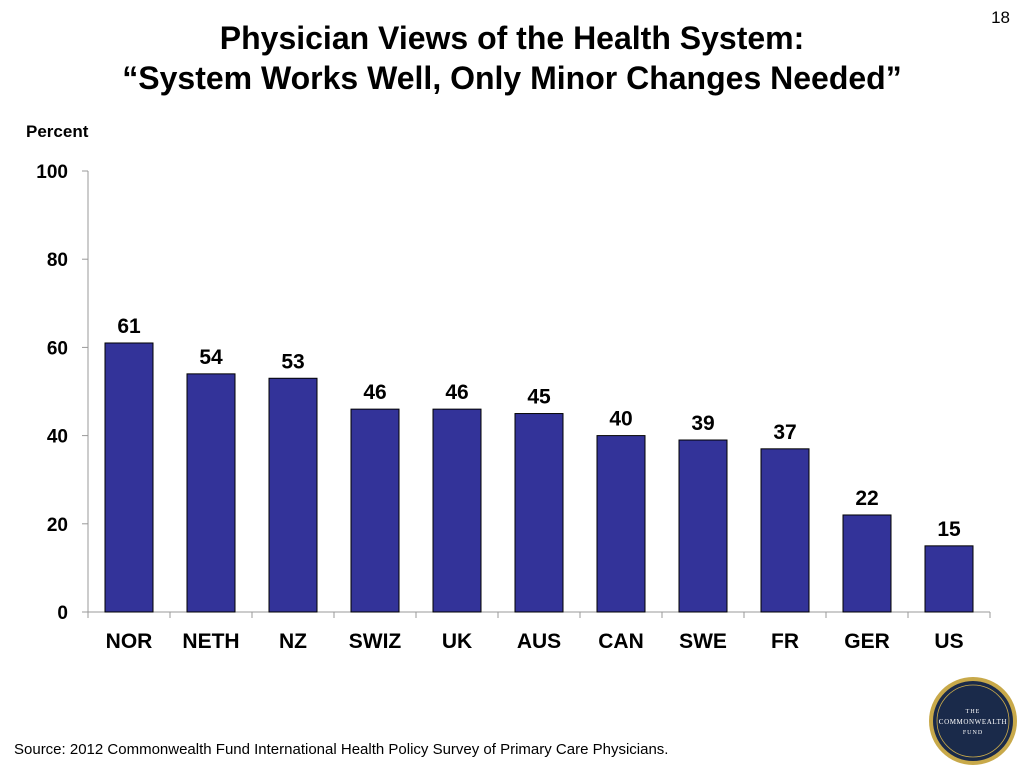 Image resolution: width=1024 pixels, height=768 pixels. What do you see at coordinates (457, 641) in the screenshot?
I see `x-tick-label: UK` at bounding box center [457, 641].